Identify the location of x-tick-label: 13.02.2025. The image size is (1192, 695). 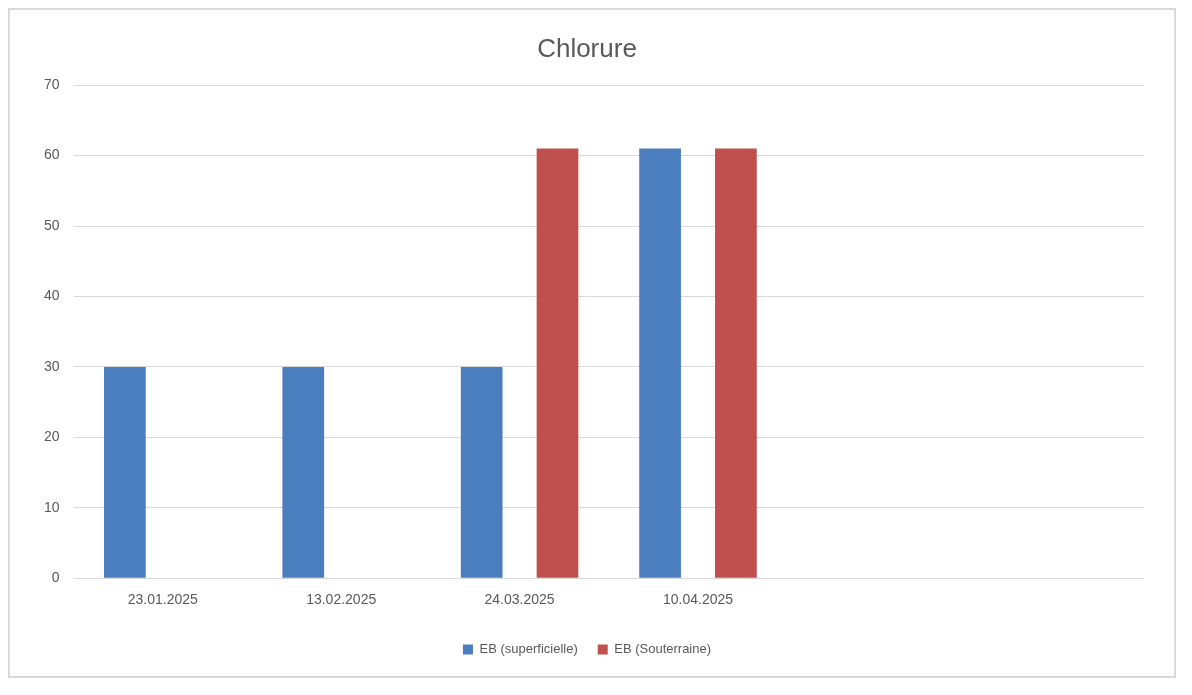
(341, 599).